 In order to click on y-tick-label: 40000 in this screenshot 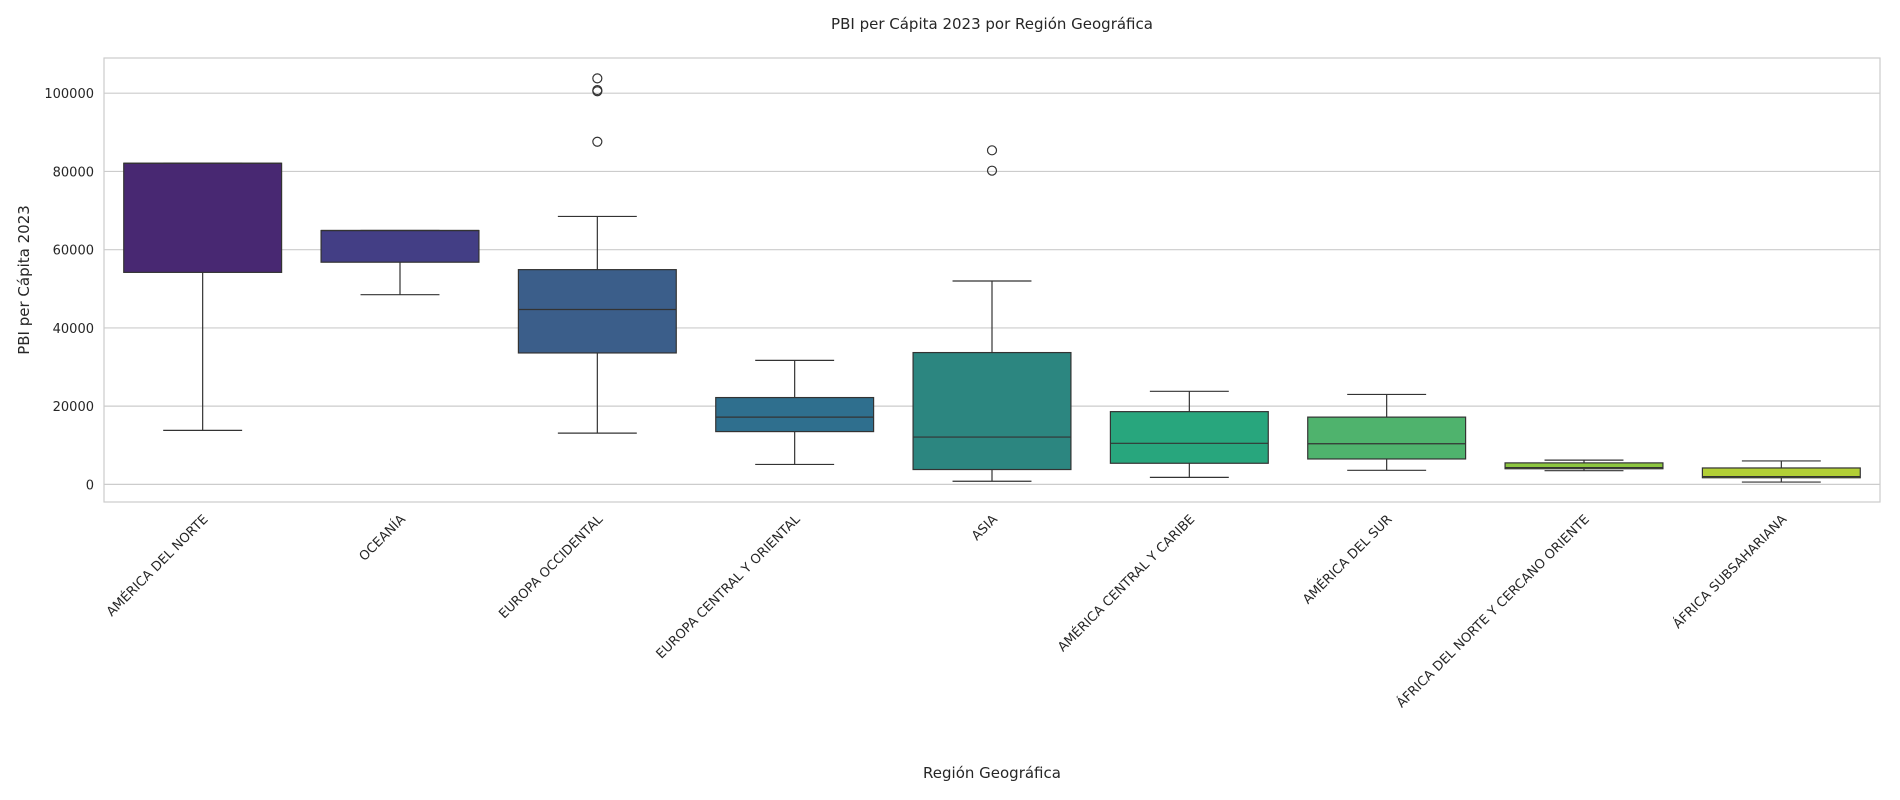, I will do `click(73, 329)`.